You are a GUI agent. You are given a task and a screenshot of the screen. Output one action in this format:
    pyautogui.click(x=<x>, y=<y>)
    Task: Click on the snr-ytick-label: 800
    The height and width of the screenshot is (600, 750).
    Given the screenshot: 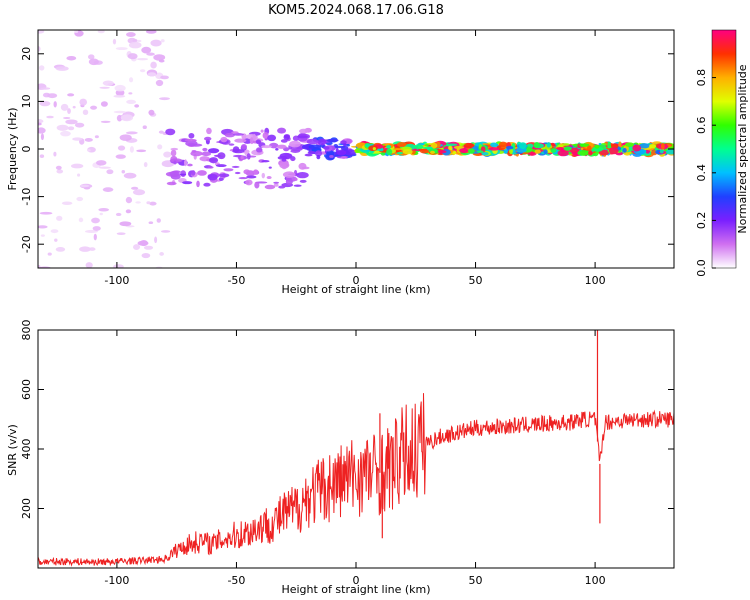 What is the action you would take?
    pyautogui.click(x=26, y=330)
    